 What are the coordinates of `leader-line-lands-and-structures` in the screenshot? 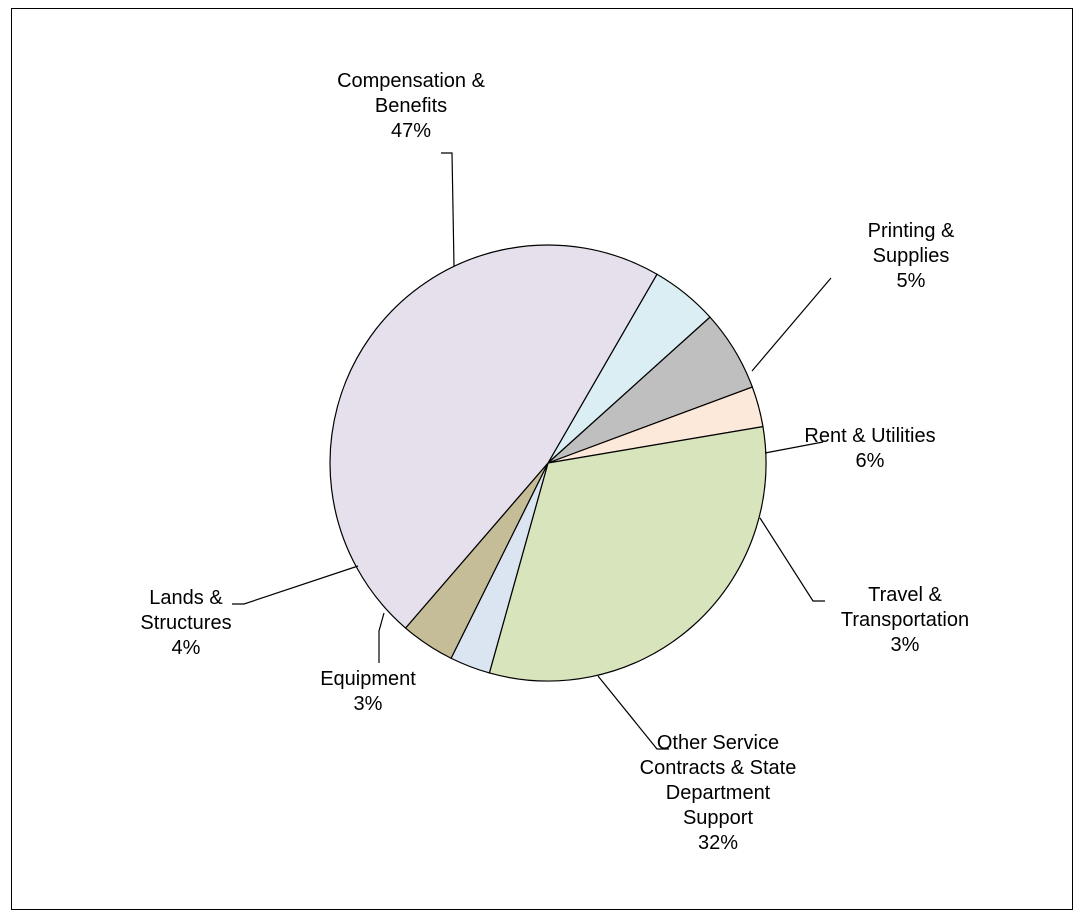 It's located at (295, 585).